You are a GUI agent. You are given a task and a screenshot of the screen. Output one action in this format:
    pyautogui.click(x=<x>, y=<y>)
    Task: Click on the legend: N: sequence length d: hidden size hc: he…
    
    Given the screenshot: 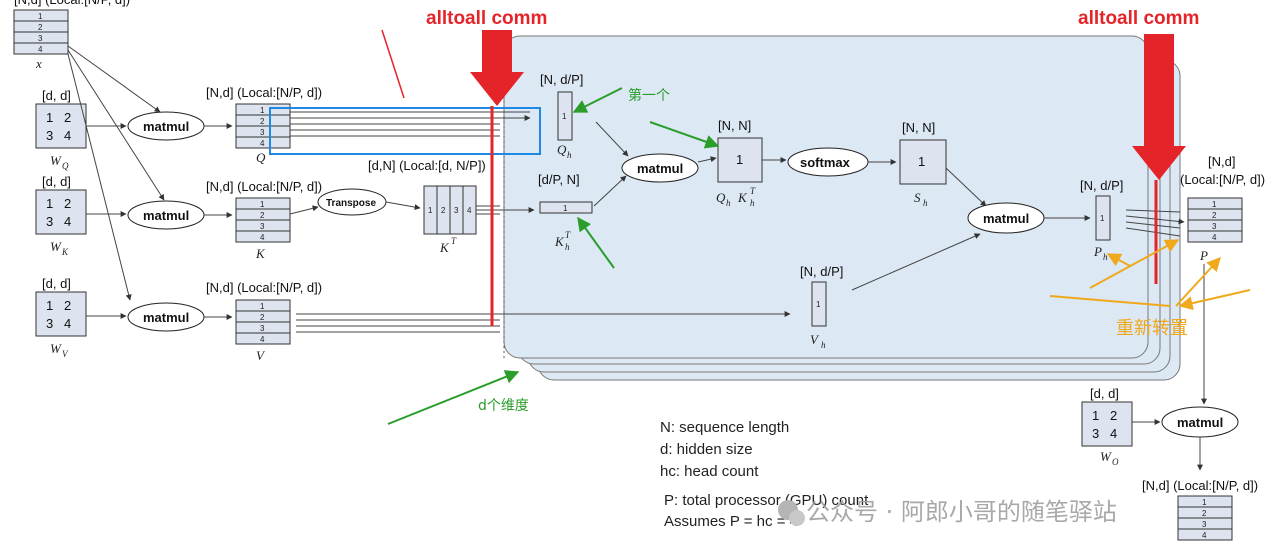 What is the action you would take?
    pyautogui.click(x=764, y=474)
    